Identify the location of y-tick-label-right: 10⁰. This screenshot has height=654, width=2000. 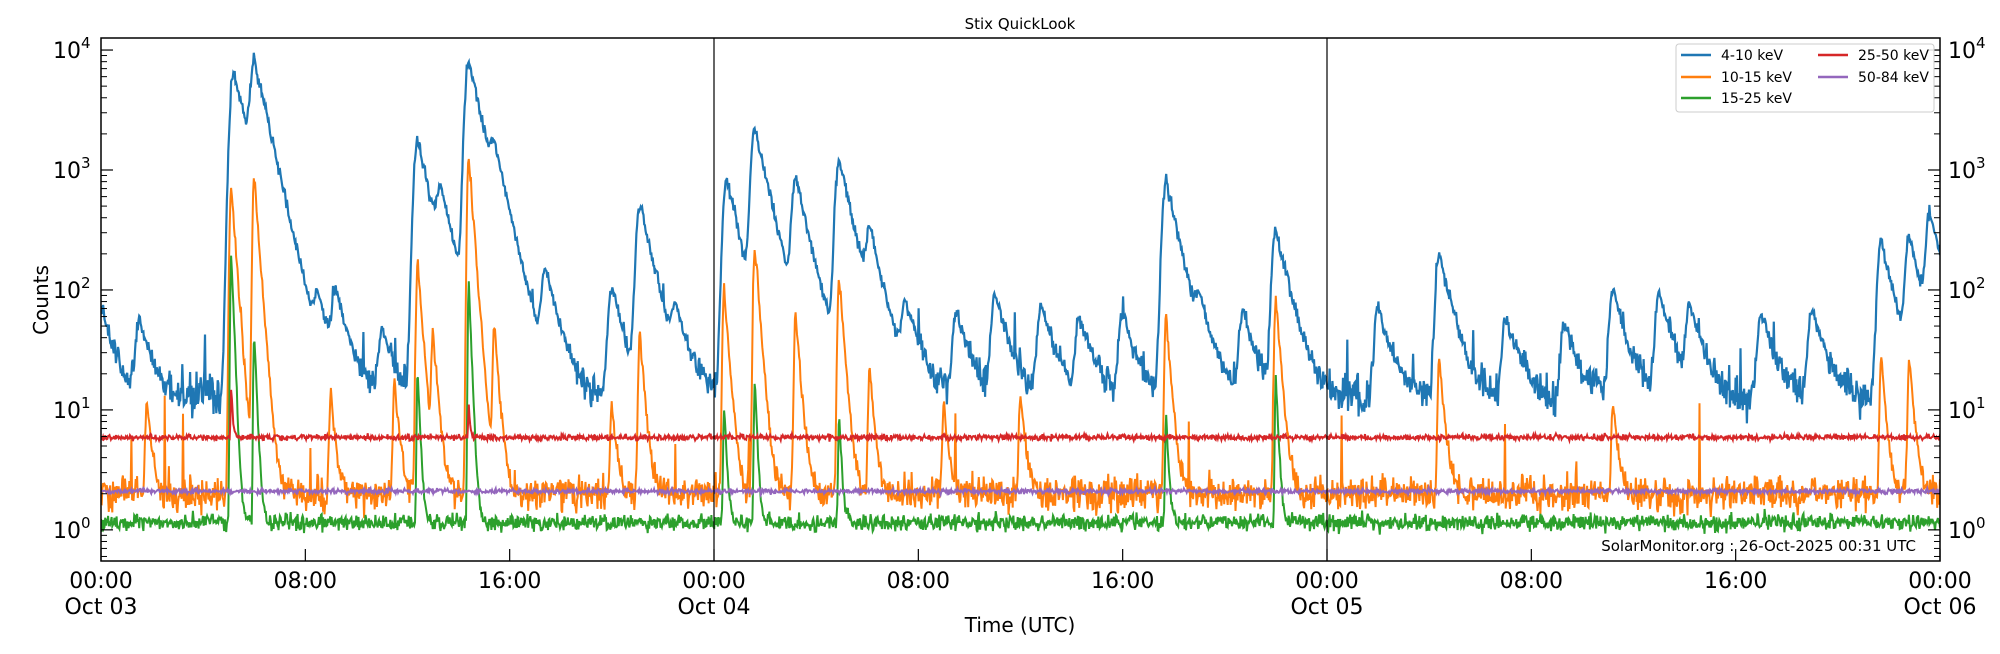
(1967, 529).